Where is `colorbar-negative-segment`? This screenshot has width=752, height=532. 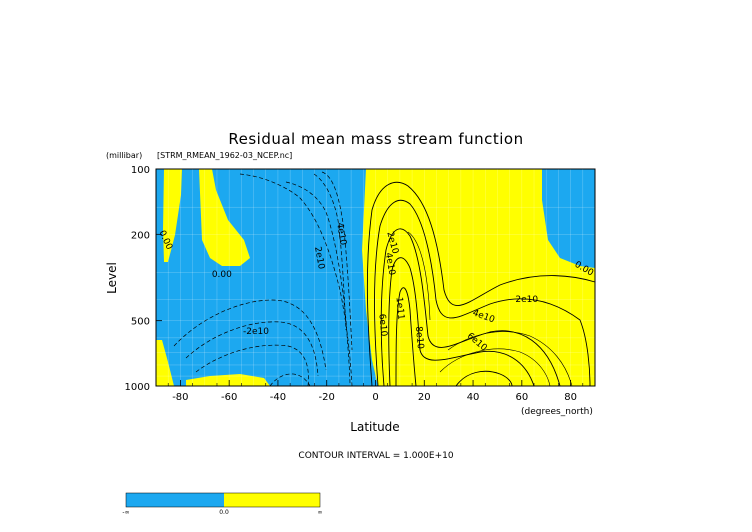 colorbar-negative-segment is located at coordinates (175, 500).